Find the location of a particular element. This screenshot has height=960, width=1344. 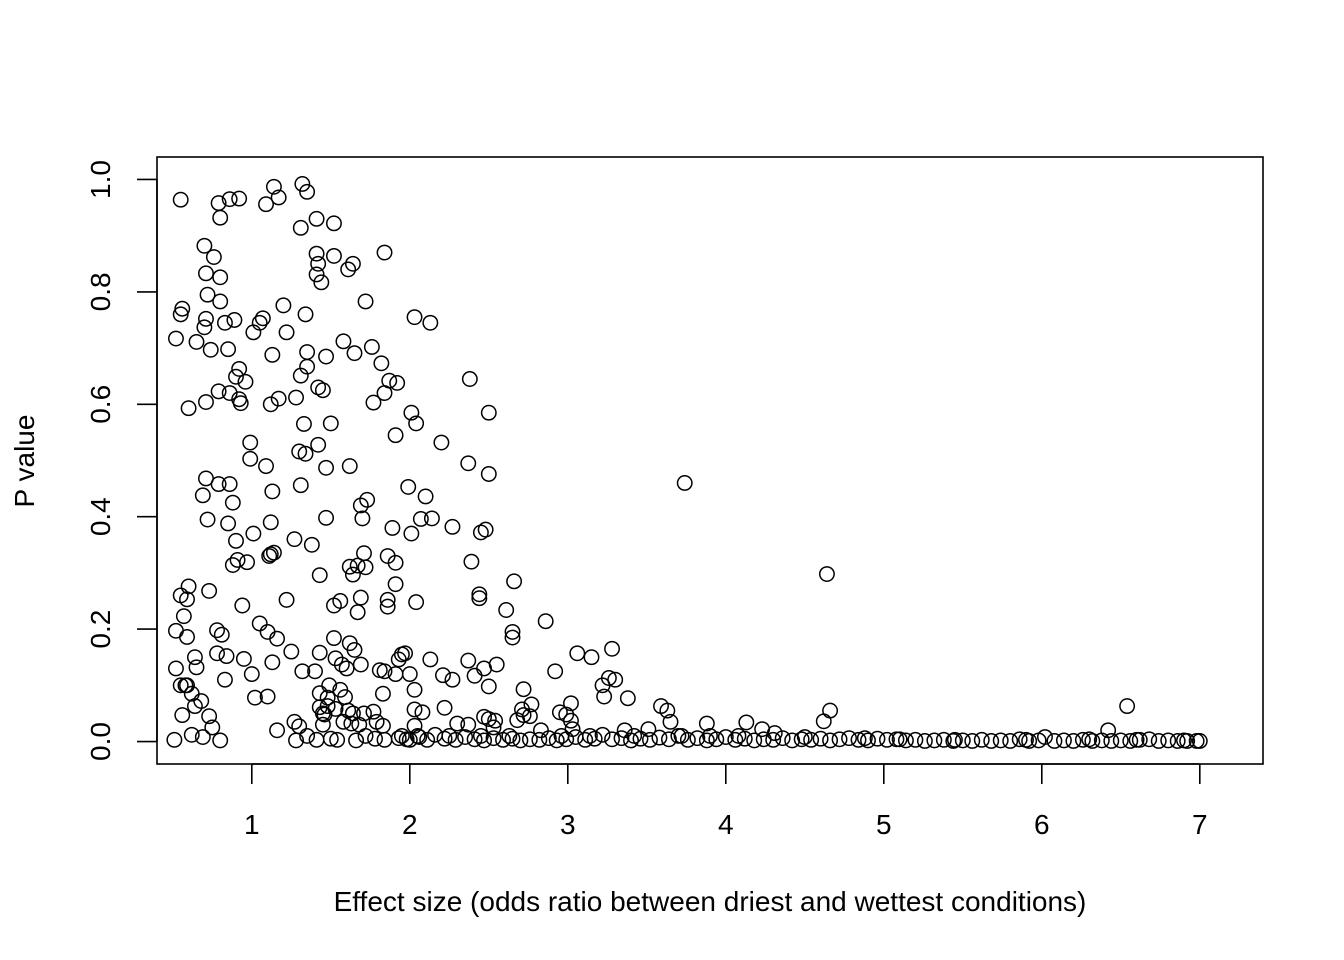

y-tick-label: 0.8 is located at coordinates (100, 291).